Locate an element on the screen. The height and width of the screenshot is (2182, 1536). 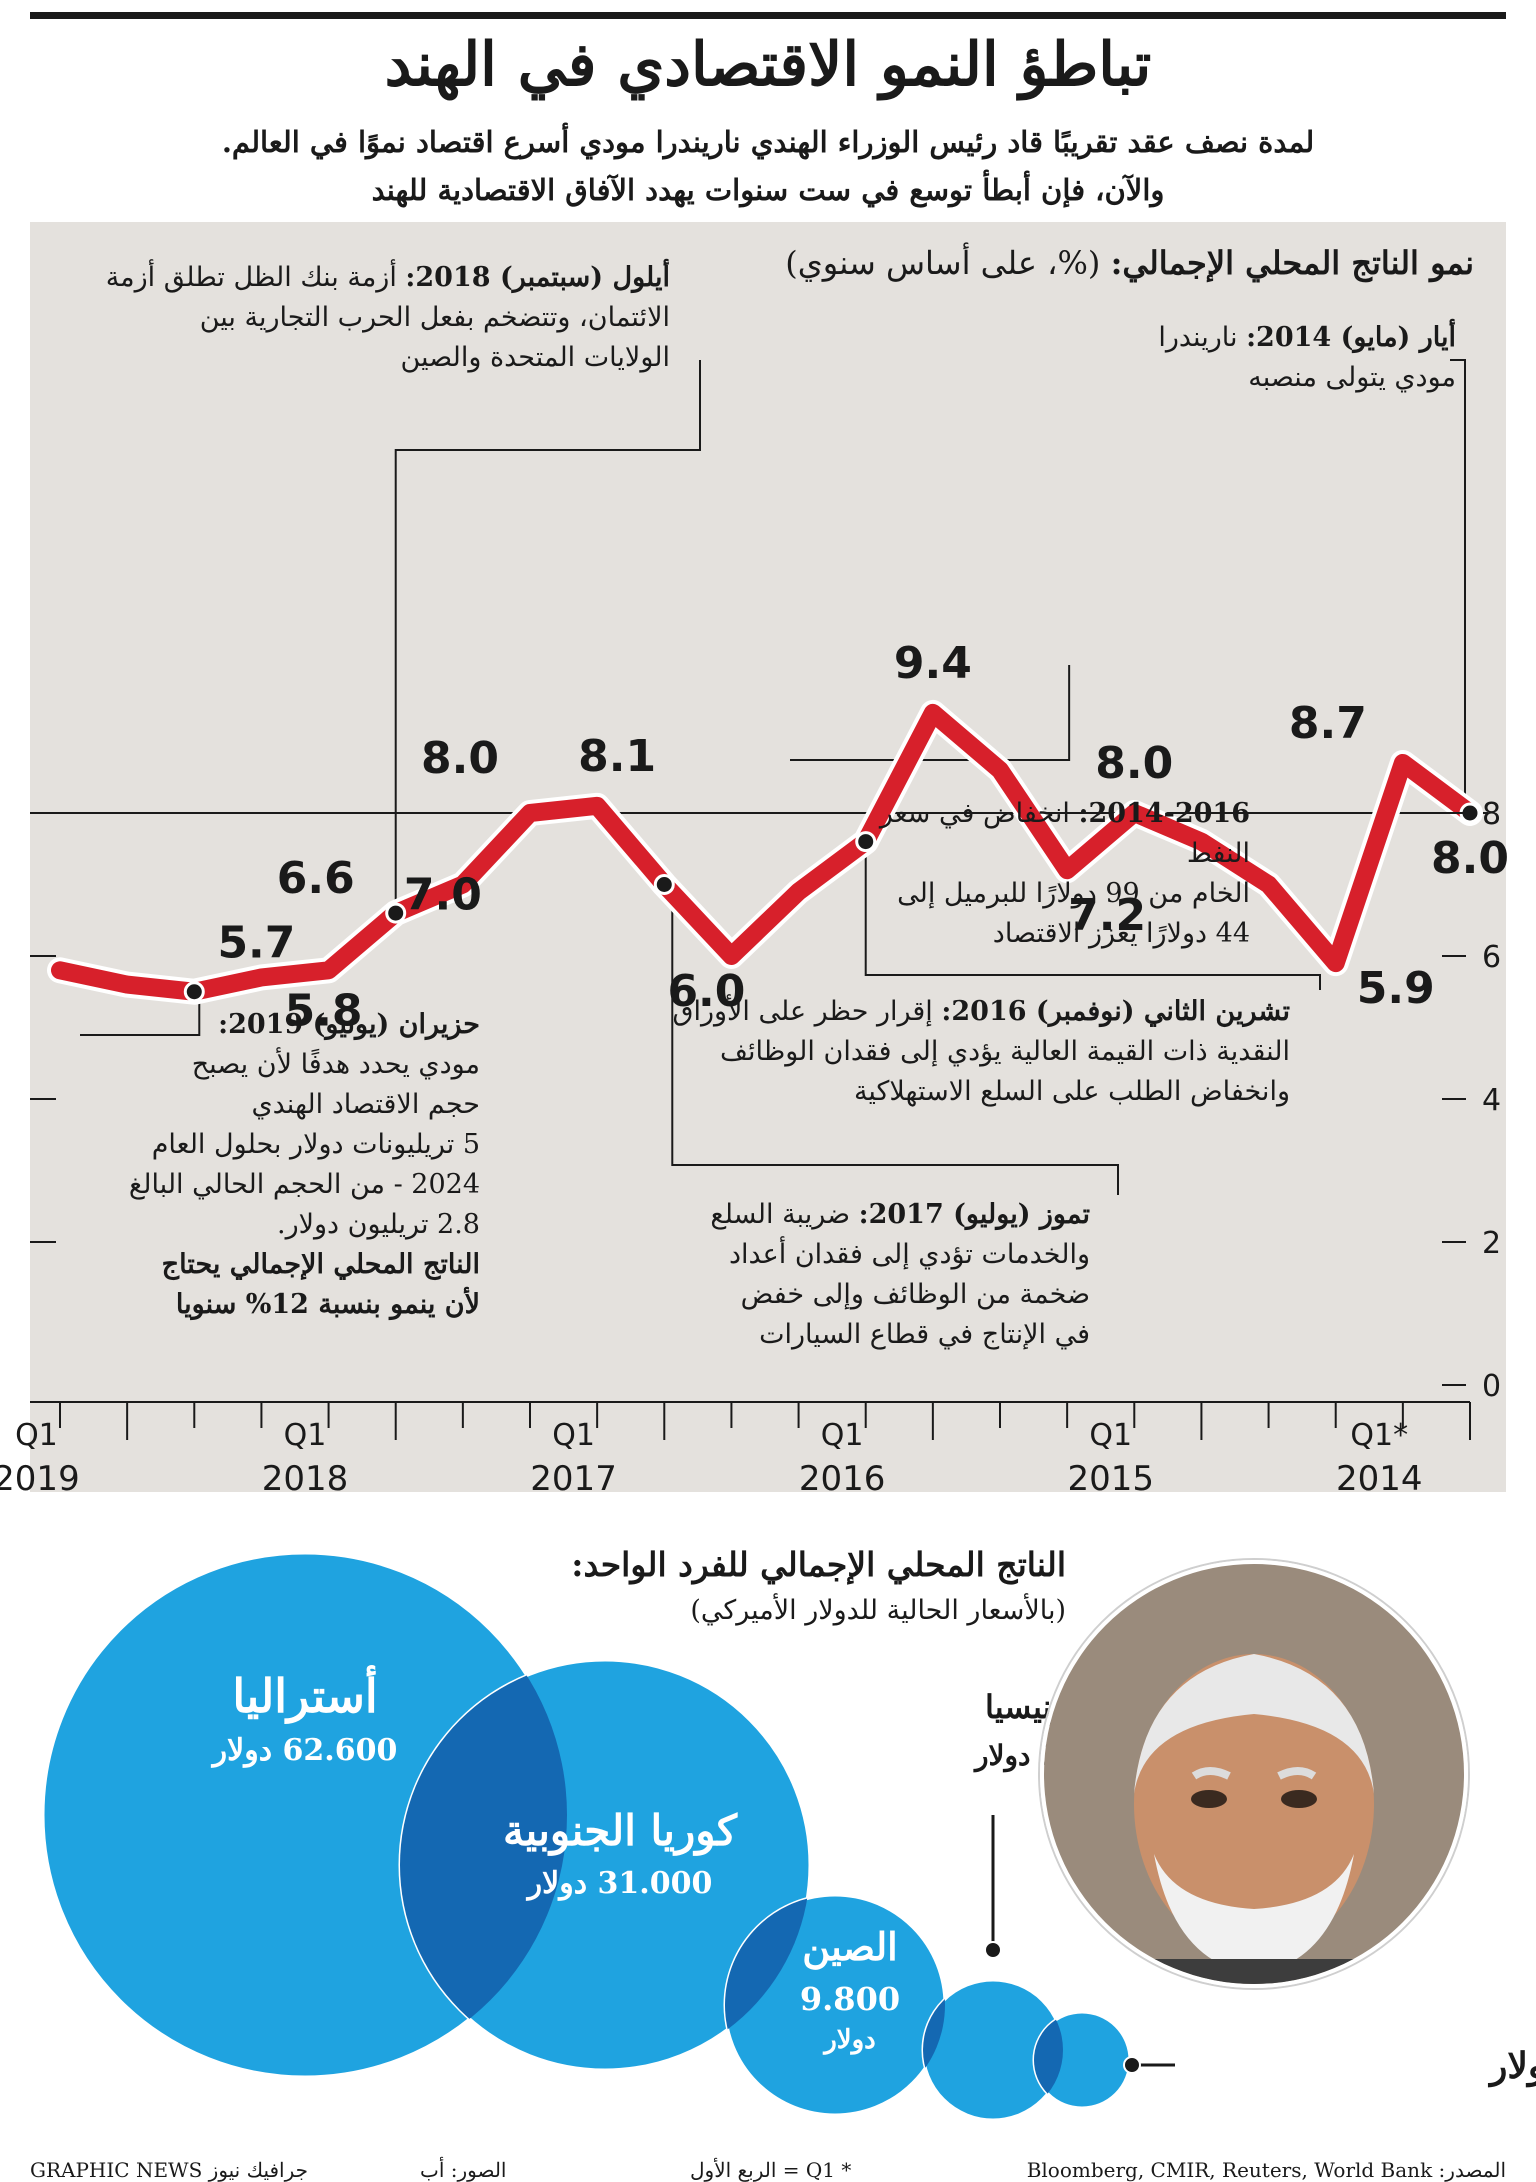
x-quarter-label-2016: Q1 is located at coordinates (842, 1435).